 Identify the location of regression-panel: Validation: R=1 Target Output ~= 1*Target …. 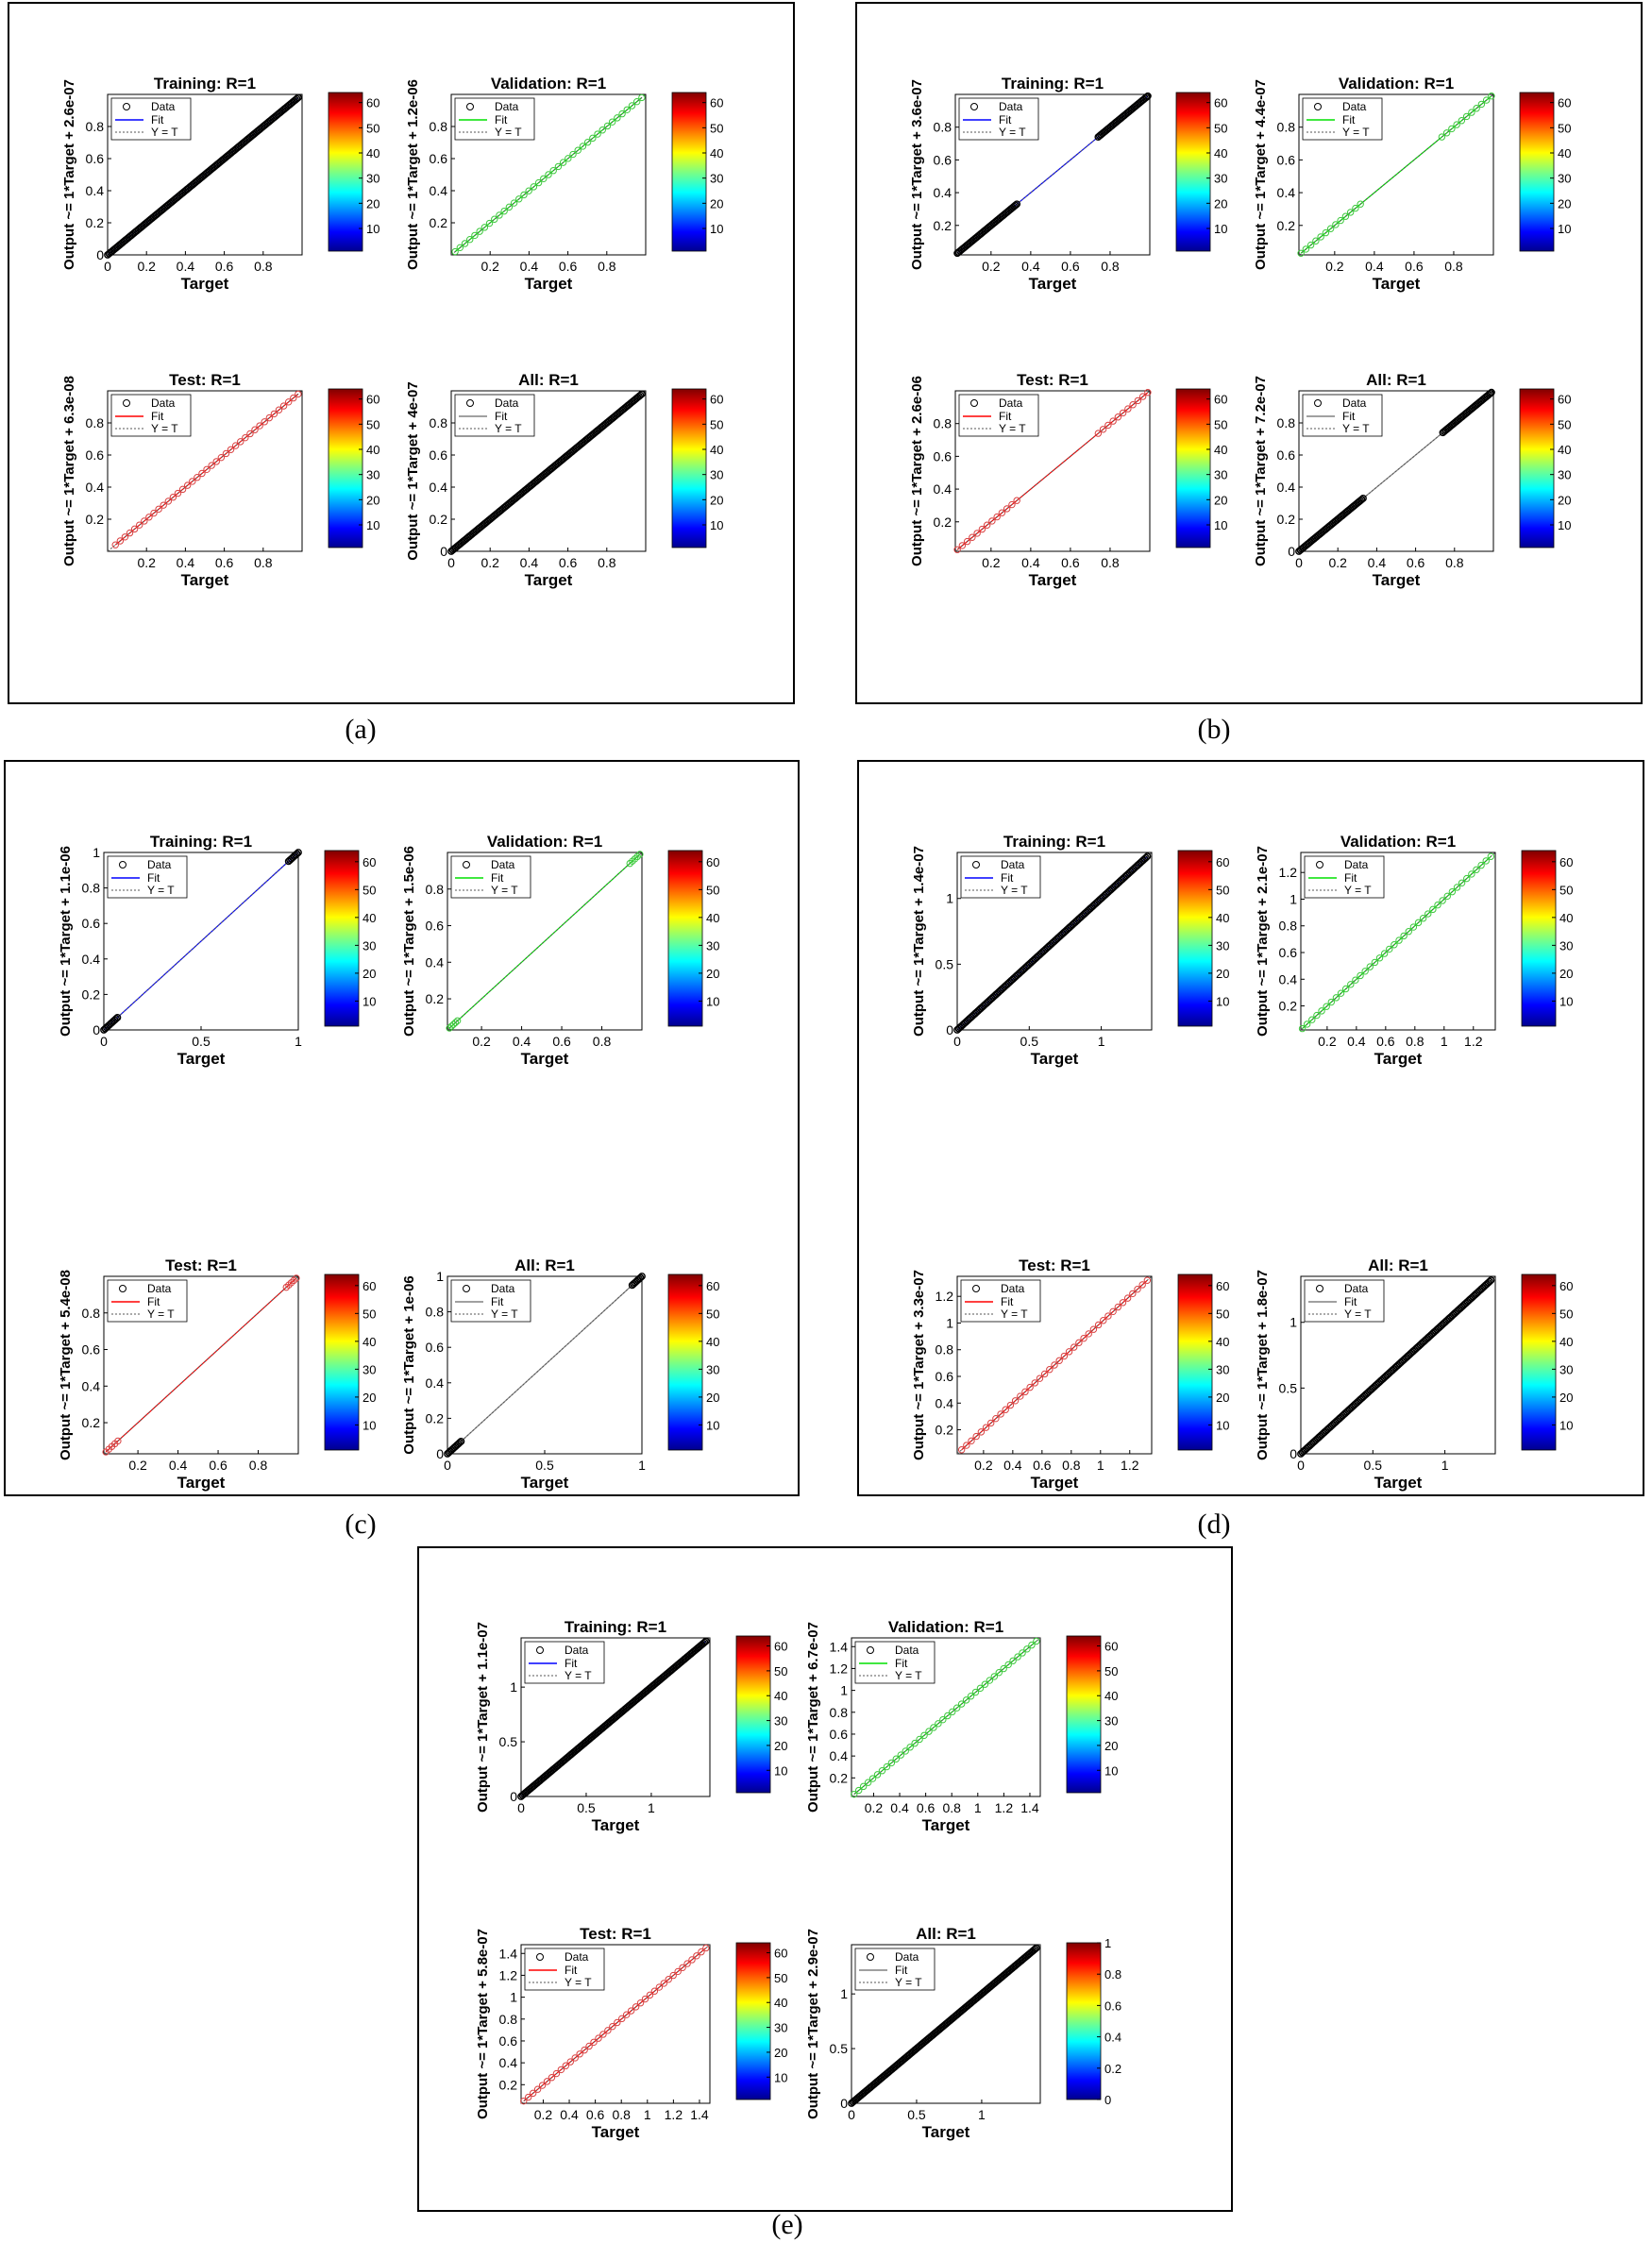
(1414, 950).